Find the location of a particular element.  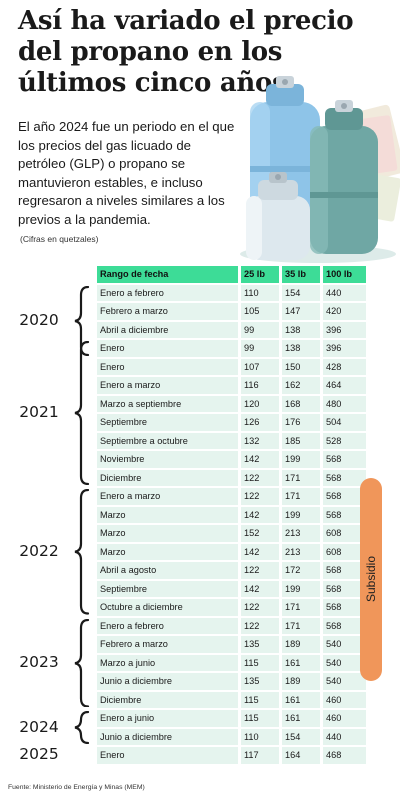

table-row: Enero 117 164 468 is located at coordinates (231, 755).